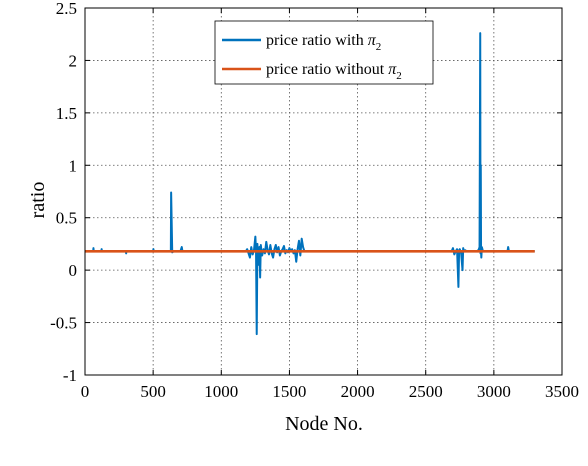  What do you see at coordinates (38, 200) in the screenshot?
I see `y-axis-label: ratio` at bounding box center [38, 200].